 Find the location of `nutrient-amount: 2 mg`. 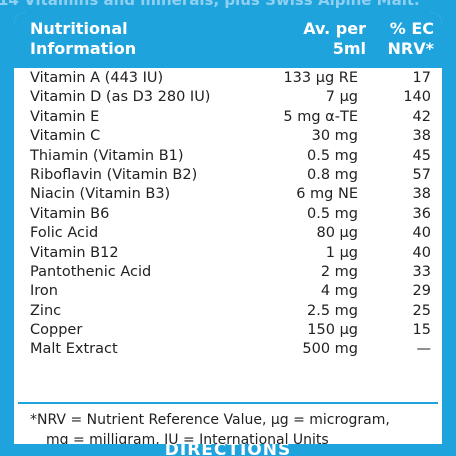

nutrient-amount: 2 mg is located at coordinates (339, 271).